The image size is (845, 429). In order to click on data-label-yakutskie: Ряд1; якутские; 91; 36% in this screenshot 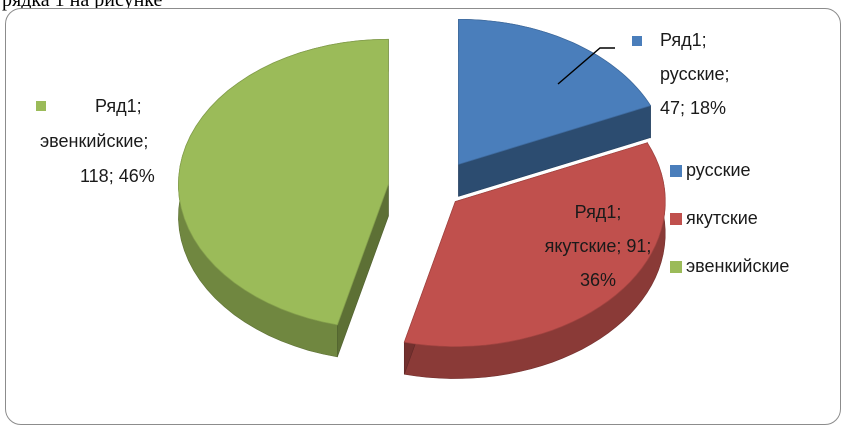, I will do `click(598, 246)`.